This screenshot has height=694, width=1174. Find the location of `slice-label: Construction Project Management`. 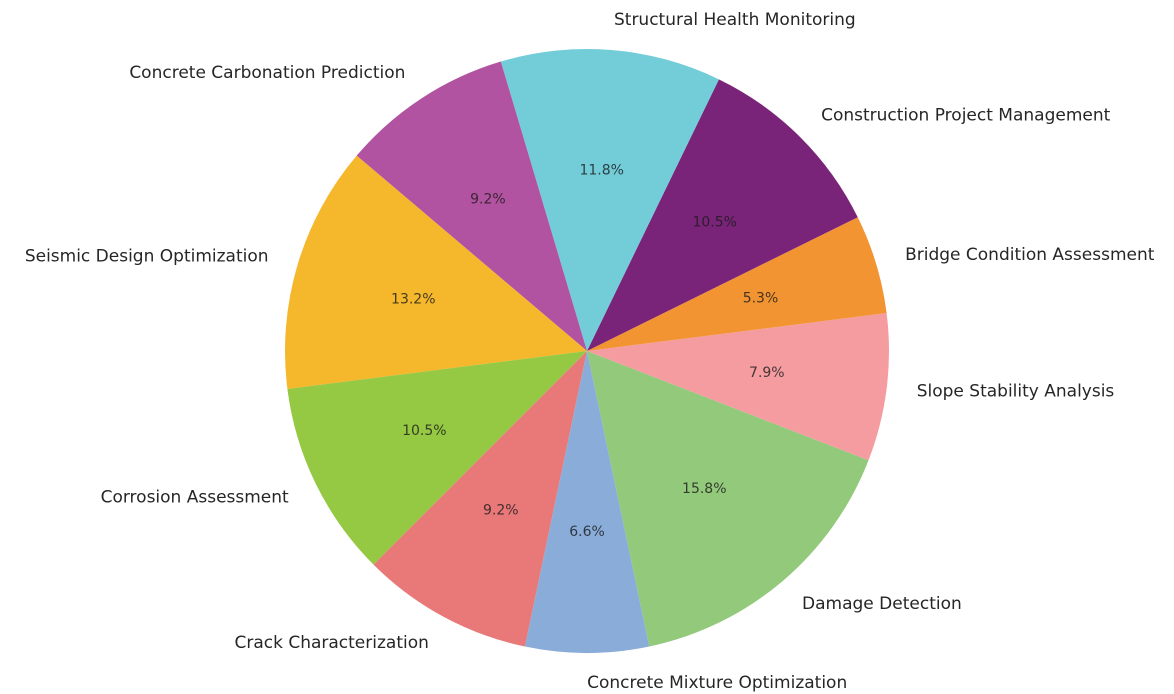

slice-label: Construction Project Management is located at coordinates (966, 115).